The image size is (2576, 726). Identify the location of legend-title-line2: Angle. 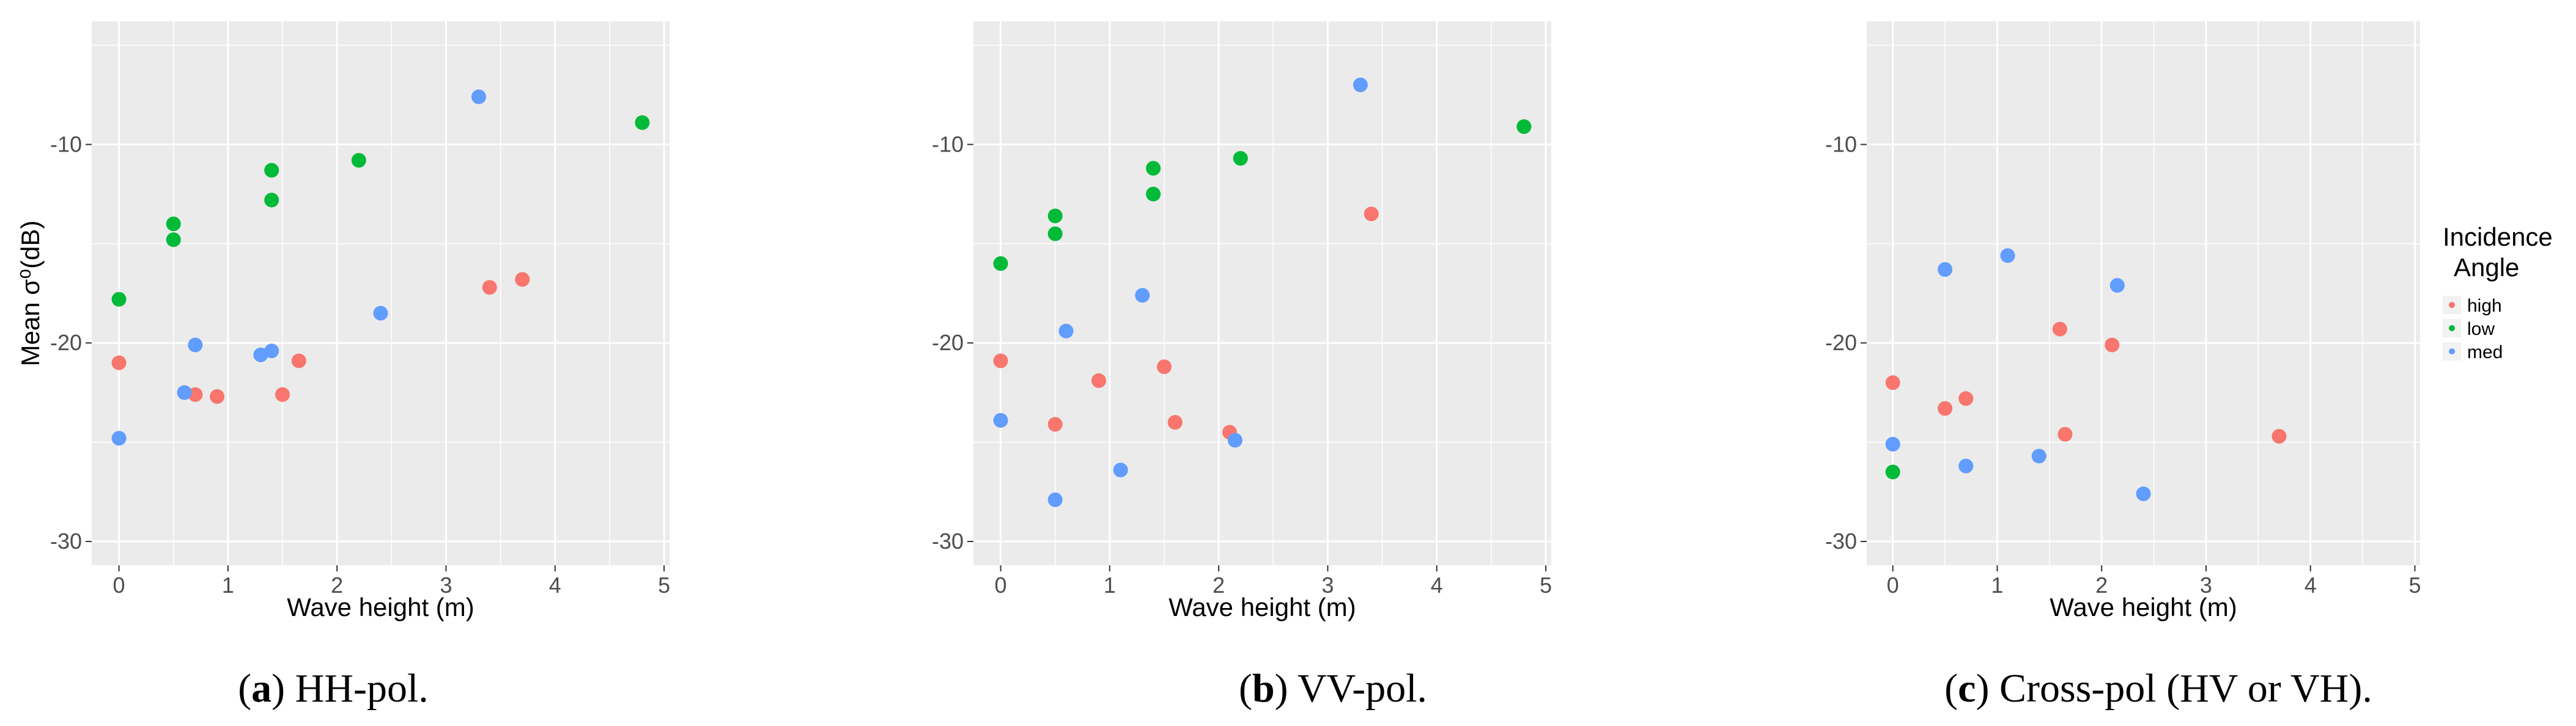
(2486, 268).